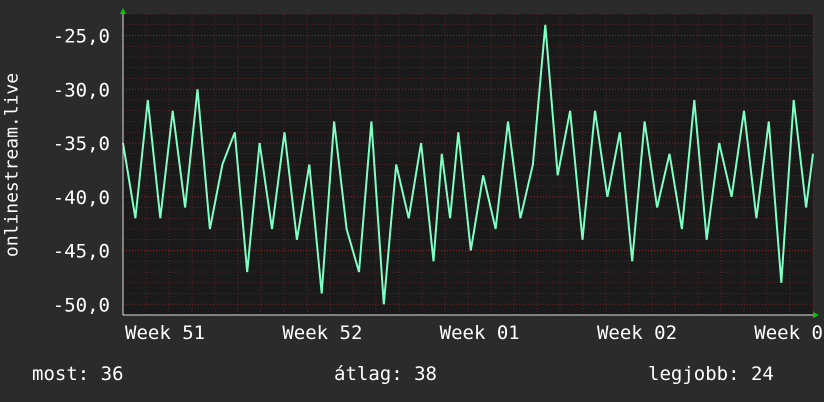 This screenshot has width=824, height=402. What do you see at coordinates (81, 144) in the screenshot?
I see `y-tick-label: -35,0` at bounding box center [81, 144].